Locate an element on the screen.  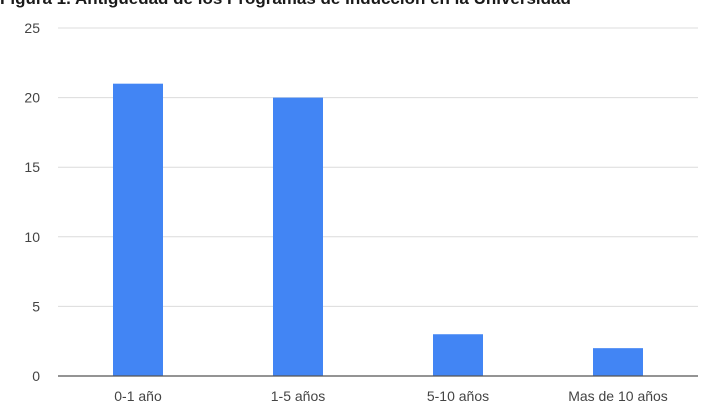
y-tick-labels: 0 5 10 15 20 25 is located at coordinates (32, 202).